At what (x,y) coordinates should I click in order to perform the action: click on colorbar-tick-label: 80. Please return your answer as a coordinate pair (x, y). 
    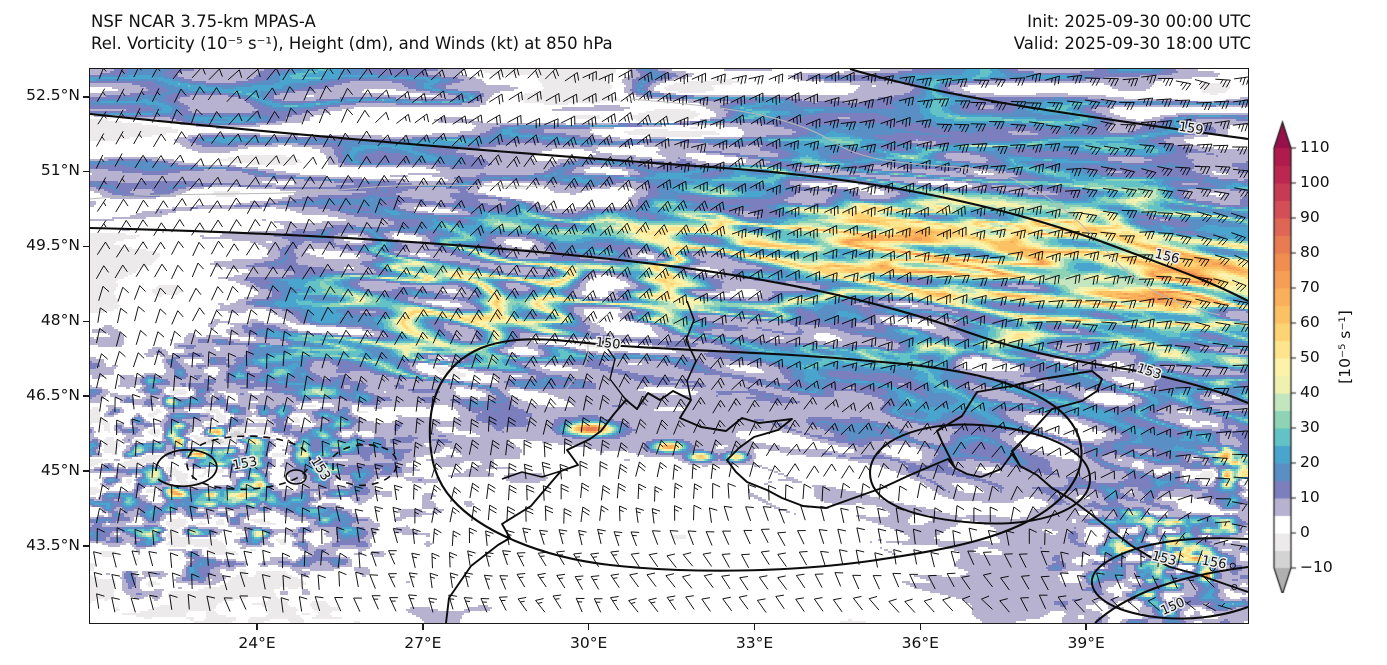
    Looking at the image, I should click on (1310, 252).